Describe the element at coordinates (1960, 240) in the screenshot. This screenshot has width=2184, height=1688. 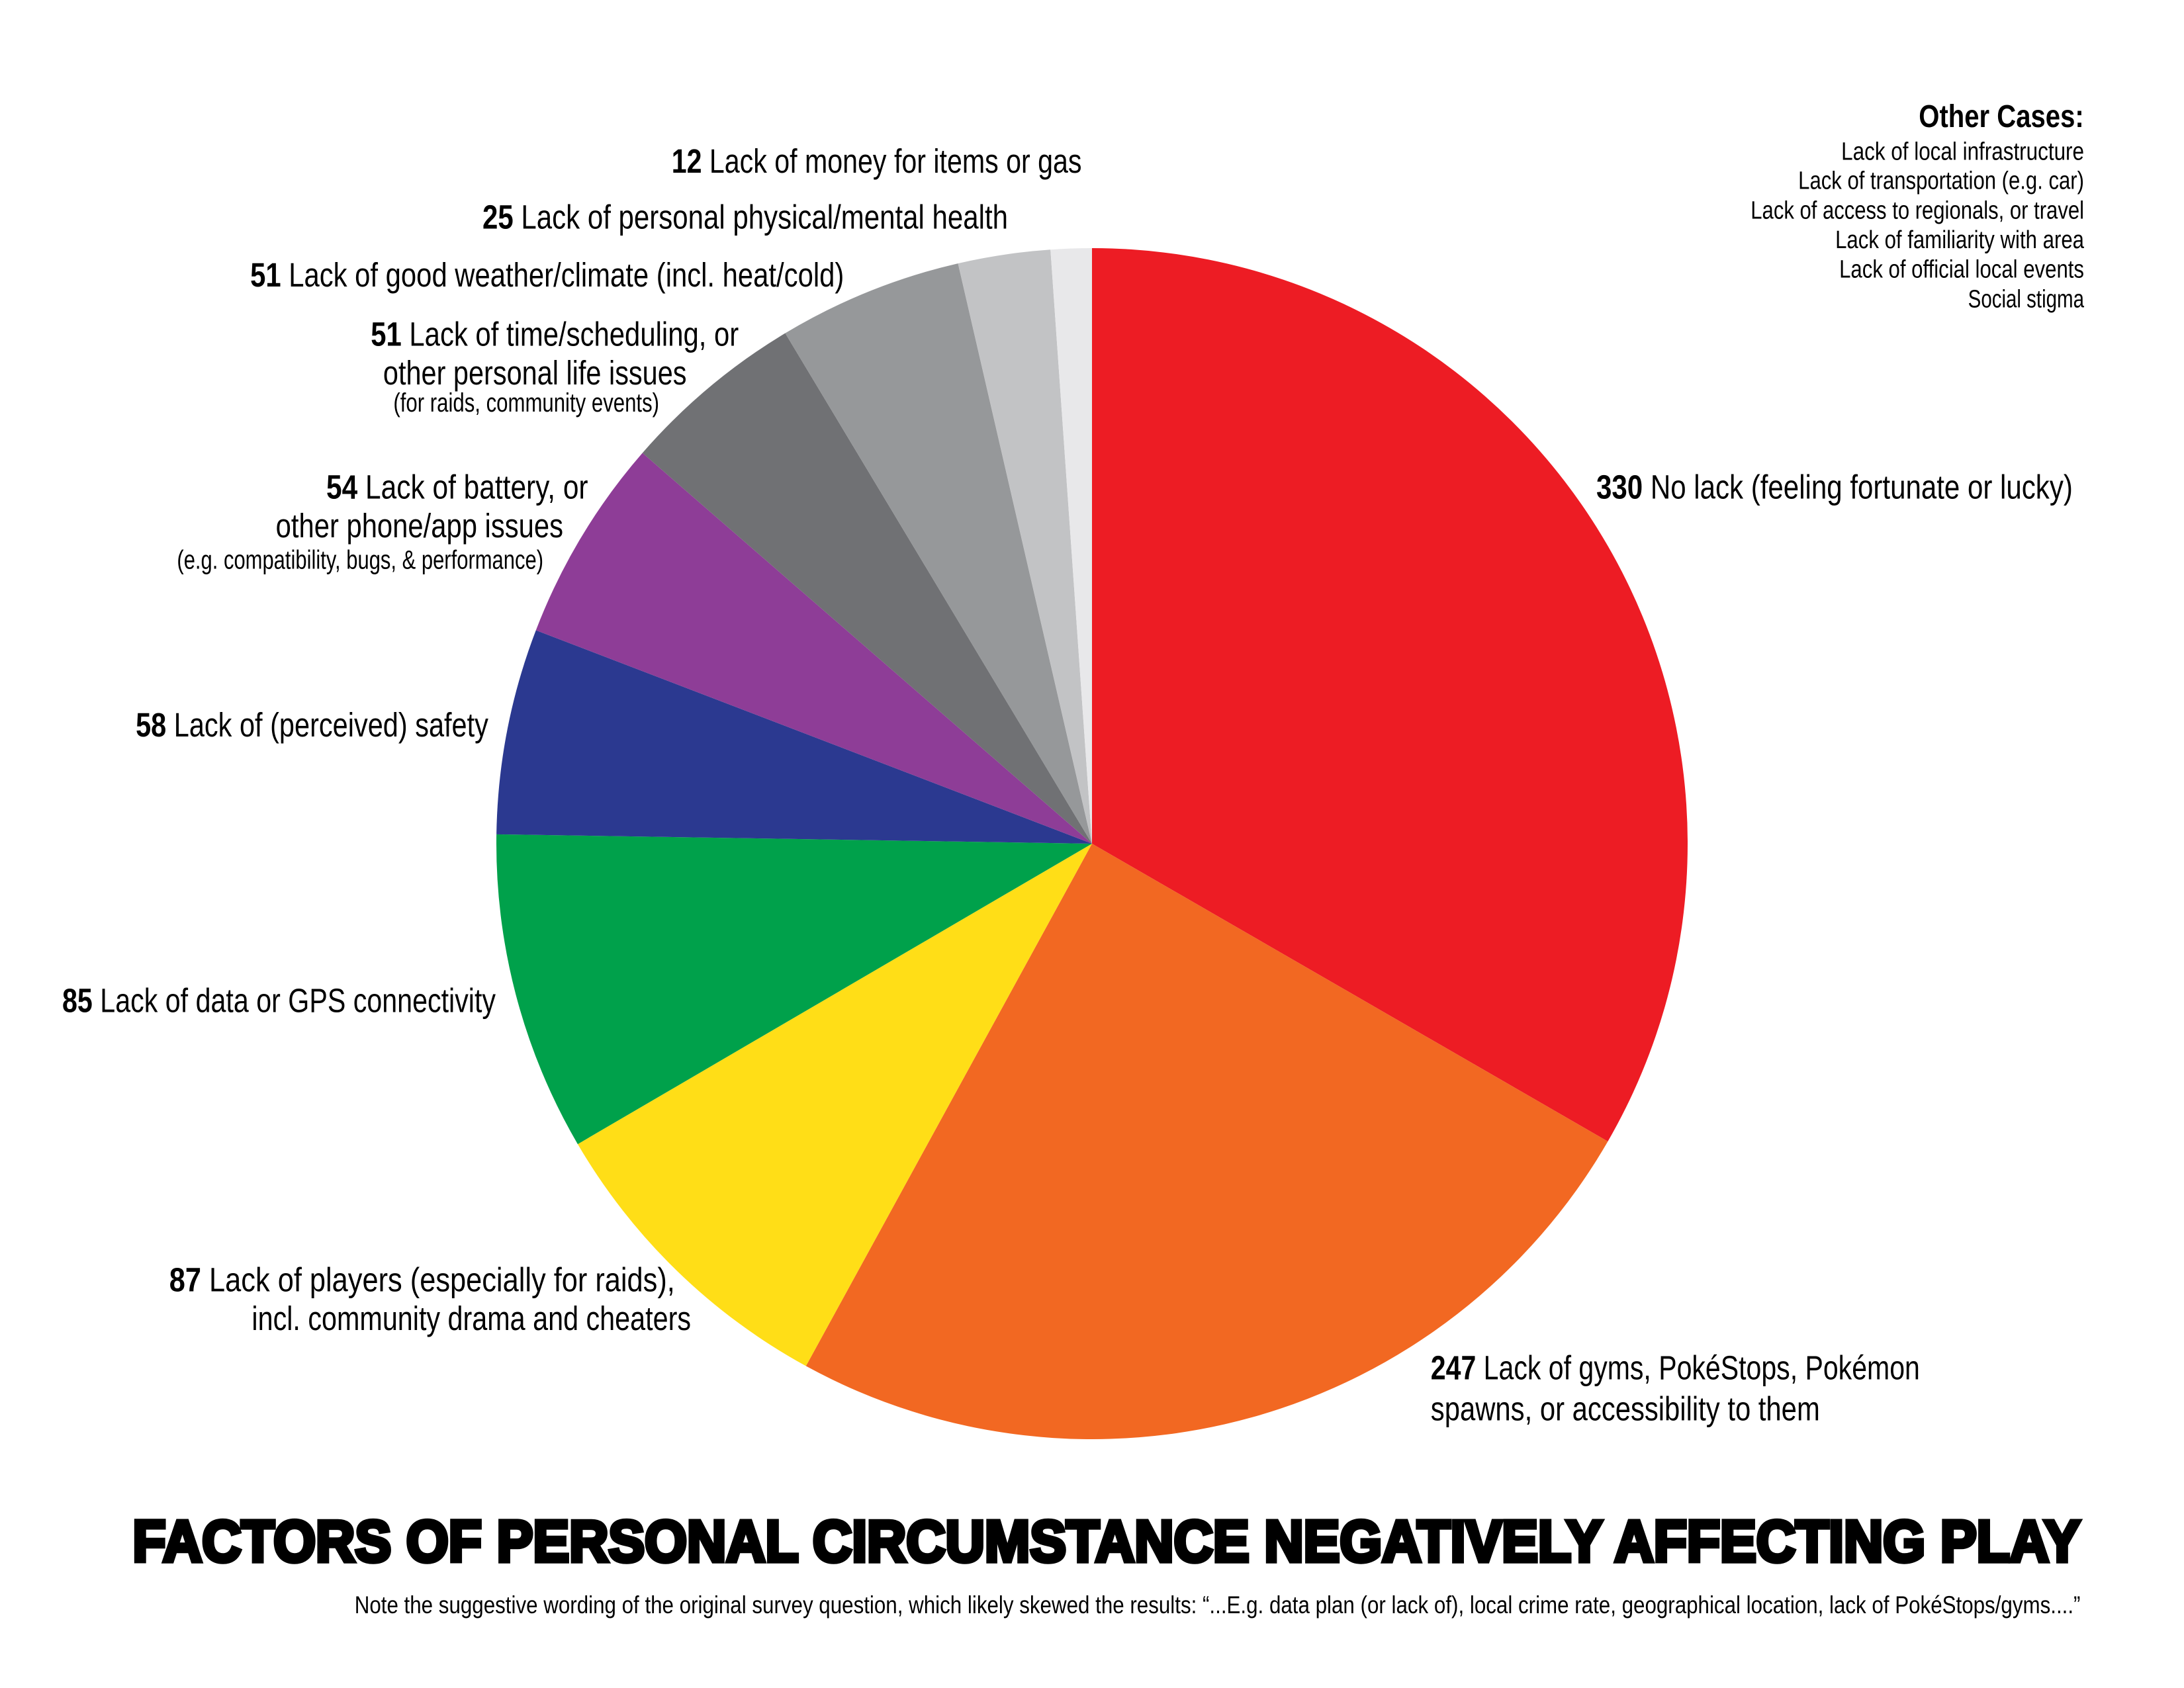
I see `svg-text: Lack of familiarity with area` at that location.